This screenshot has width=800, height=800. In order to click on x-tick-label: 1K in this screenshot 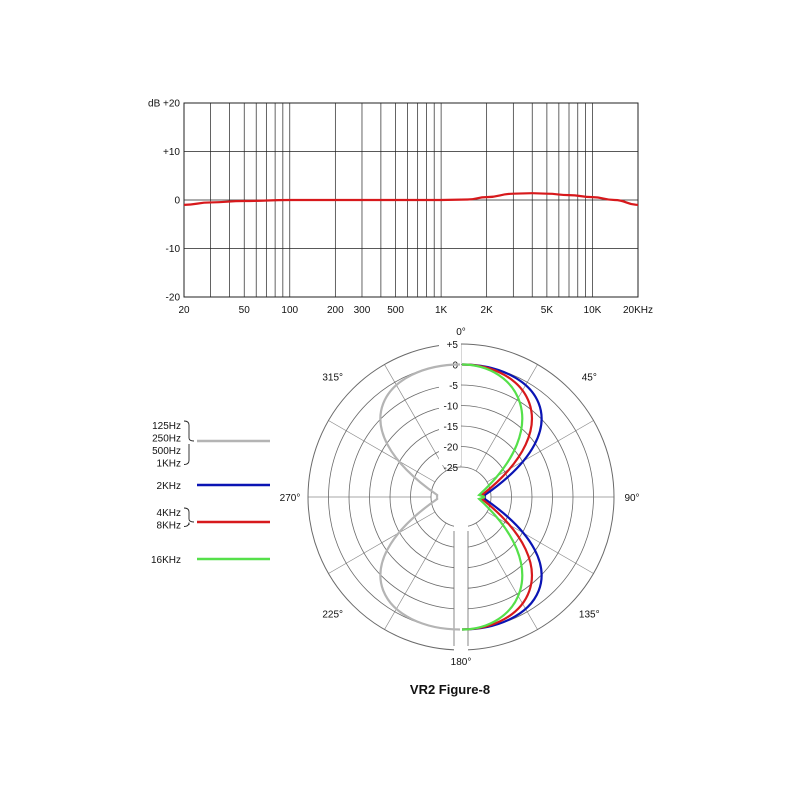, I will do `click(441, 310)`.